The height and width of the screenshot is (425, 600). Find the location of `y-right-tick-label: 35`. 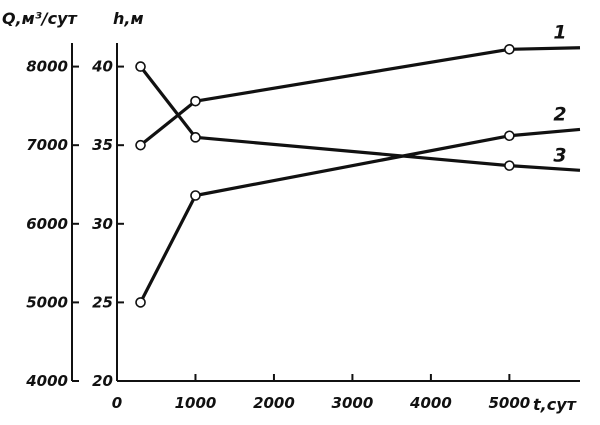

y-right-tick-label: 35 is located at coordinates (102, 145).